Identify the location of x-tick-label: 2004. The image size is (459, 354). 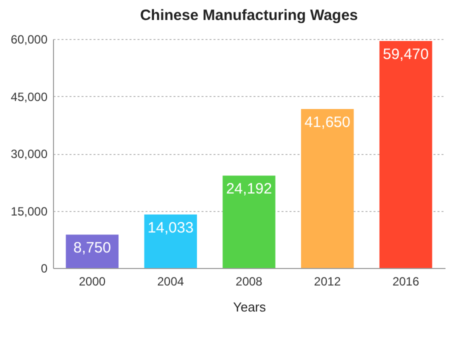
(170, 281).